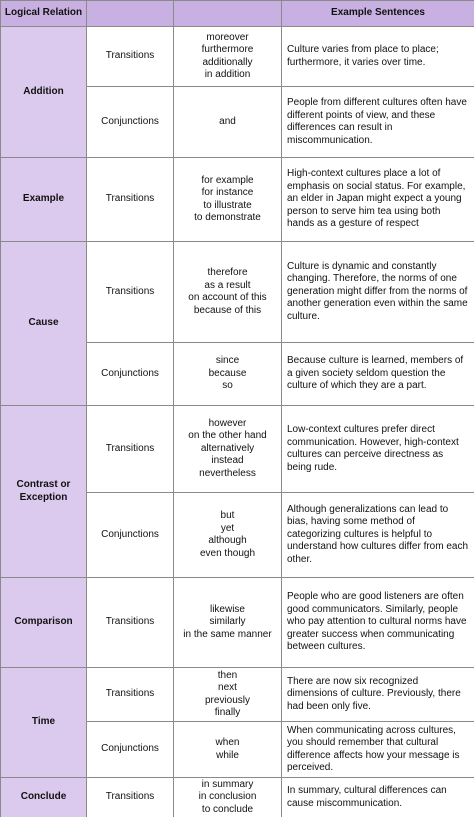  Describe the element at coordinates (227, 609) in the screenshot. I see `connector-word: likewise` at that location.